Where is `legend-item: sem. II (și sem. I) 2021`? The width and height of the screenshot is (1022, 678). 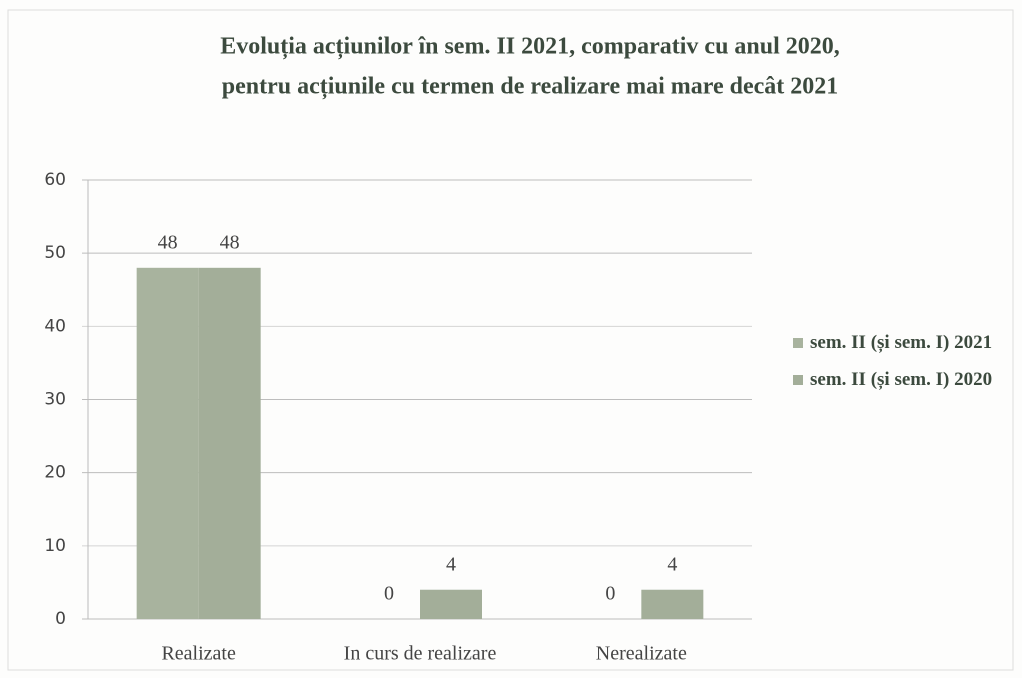
legend-item: sem. II (și sem. I) 2021 is located at coordinates (905, 342).